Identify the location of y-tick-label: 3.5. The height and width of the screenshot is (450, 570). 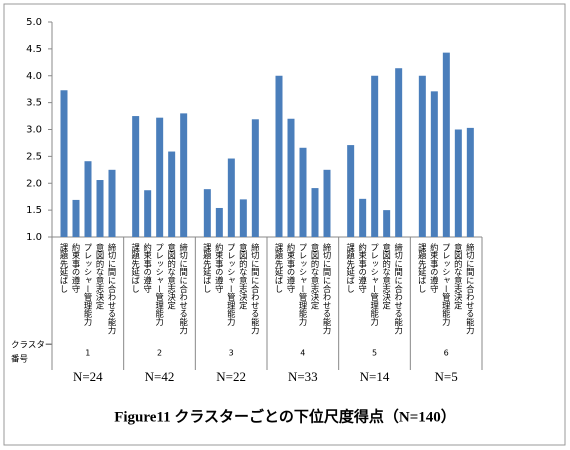
(34, 103).